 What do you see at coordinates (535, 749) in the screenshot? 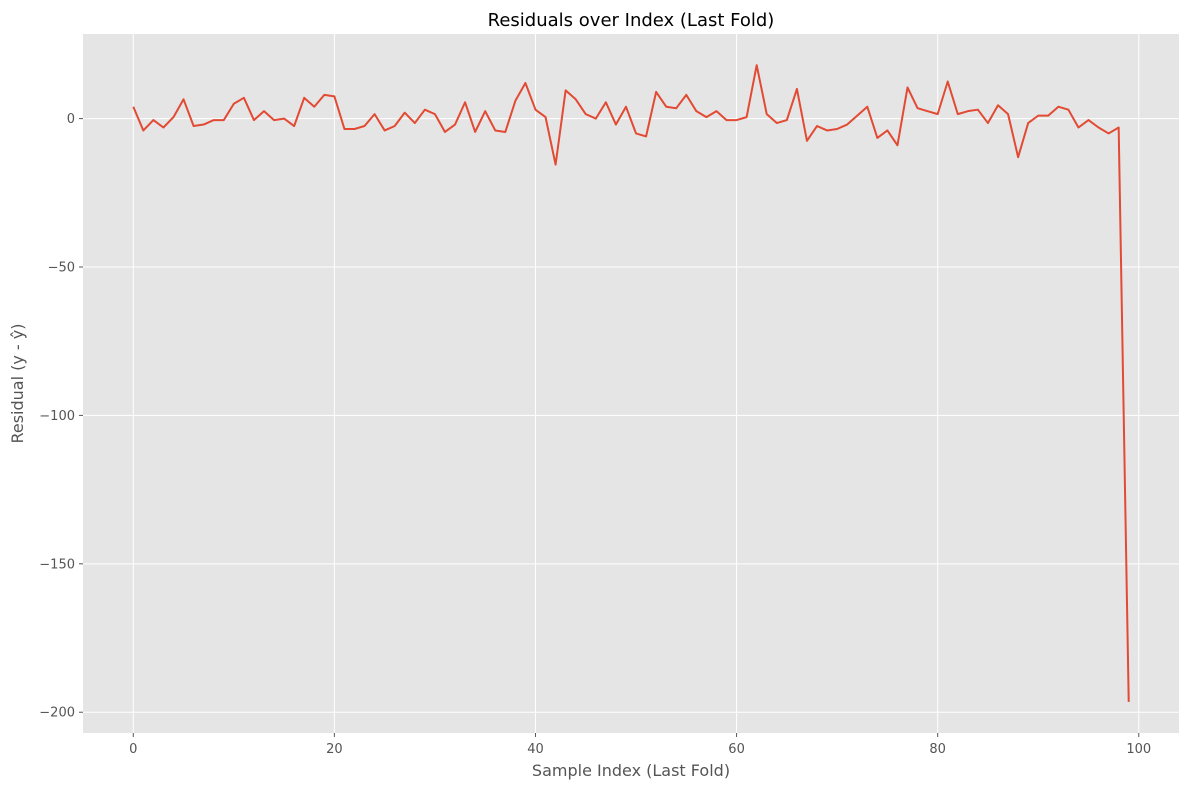
I see `x-tick-label: 40` at bounding box center [535, 749].